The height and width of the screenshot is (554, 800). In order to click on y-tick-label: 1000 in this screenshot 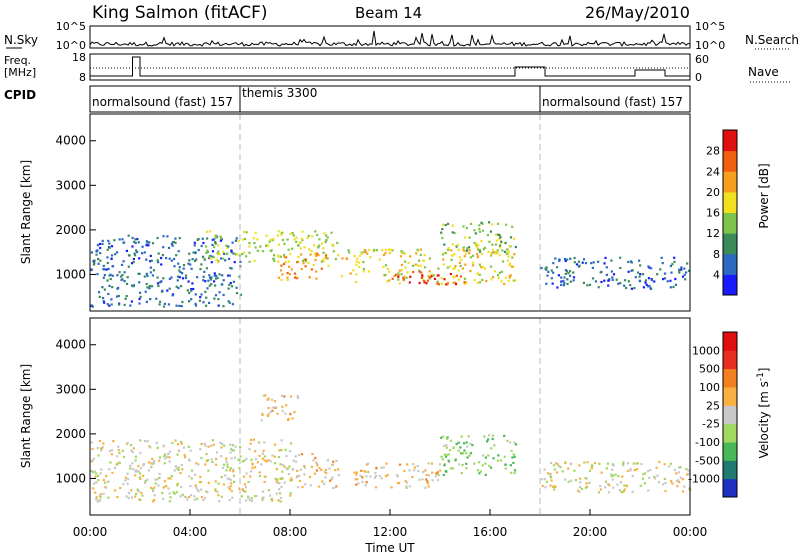, I will do `click(70, 478)`.